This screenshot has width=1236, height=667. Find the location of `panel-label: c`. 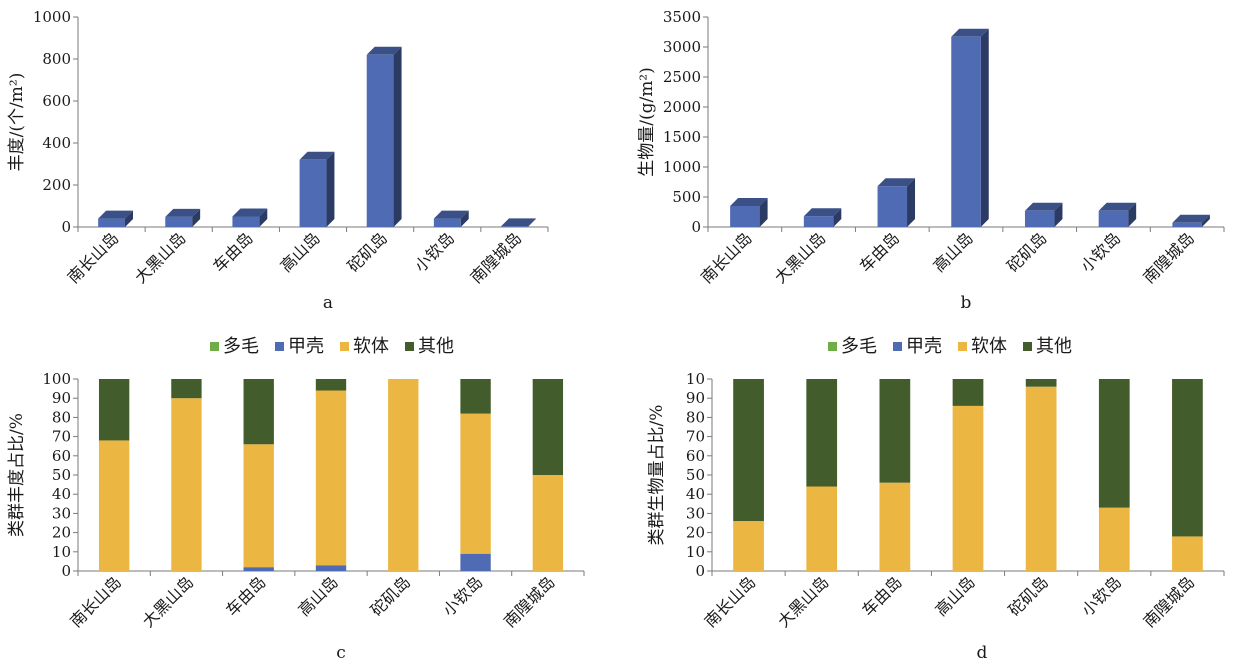

panel-label: c is located at coordinates (341, 653).